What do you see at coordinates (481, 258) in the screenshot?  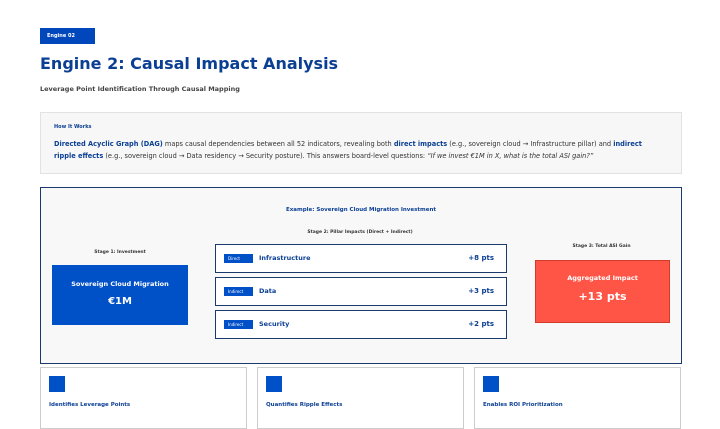 I see `pillar-impact: +8 pts` at bounding box center [481, 258].